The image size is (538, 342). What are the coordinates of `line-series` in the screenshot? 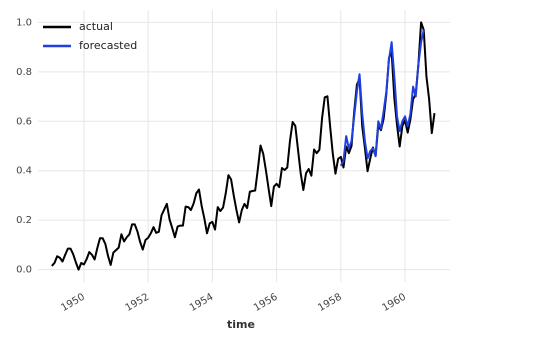 It's located at (382, 98).